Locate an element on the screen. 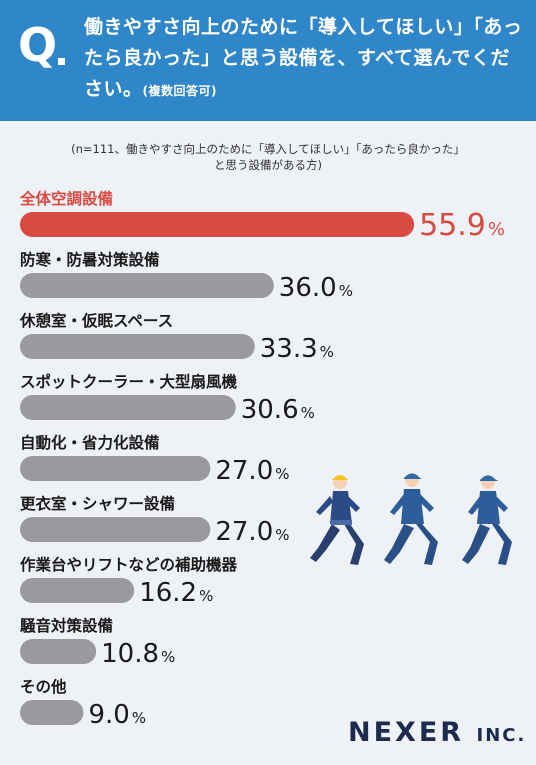 The height and width of the screenshot is (765, 536). value-label: 55.9% is located at coordinates (462, 225).